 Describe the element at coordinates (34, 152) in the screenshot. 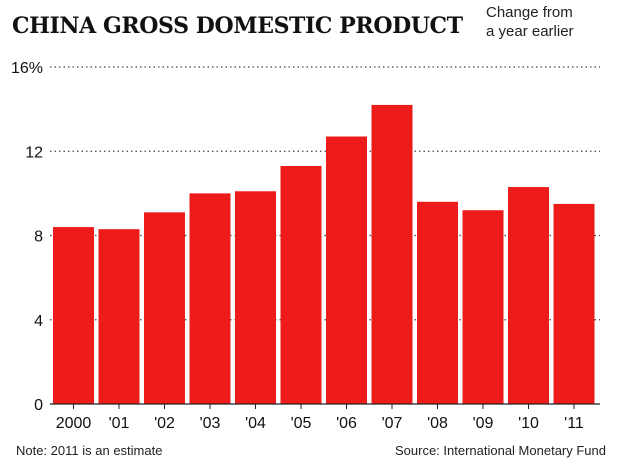

I see `y-tick-label: 12` at that location.